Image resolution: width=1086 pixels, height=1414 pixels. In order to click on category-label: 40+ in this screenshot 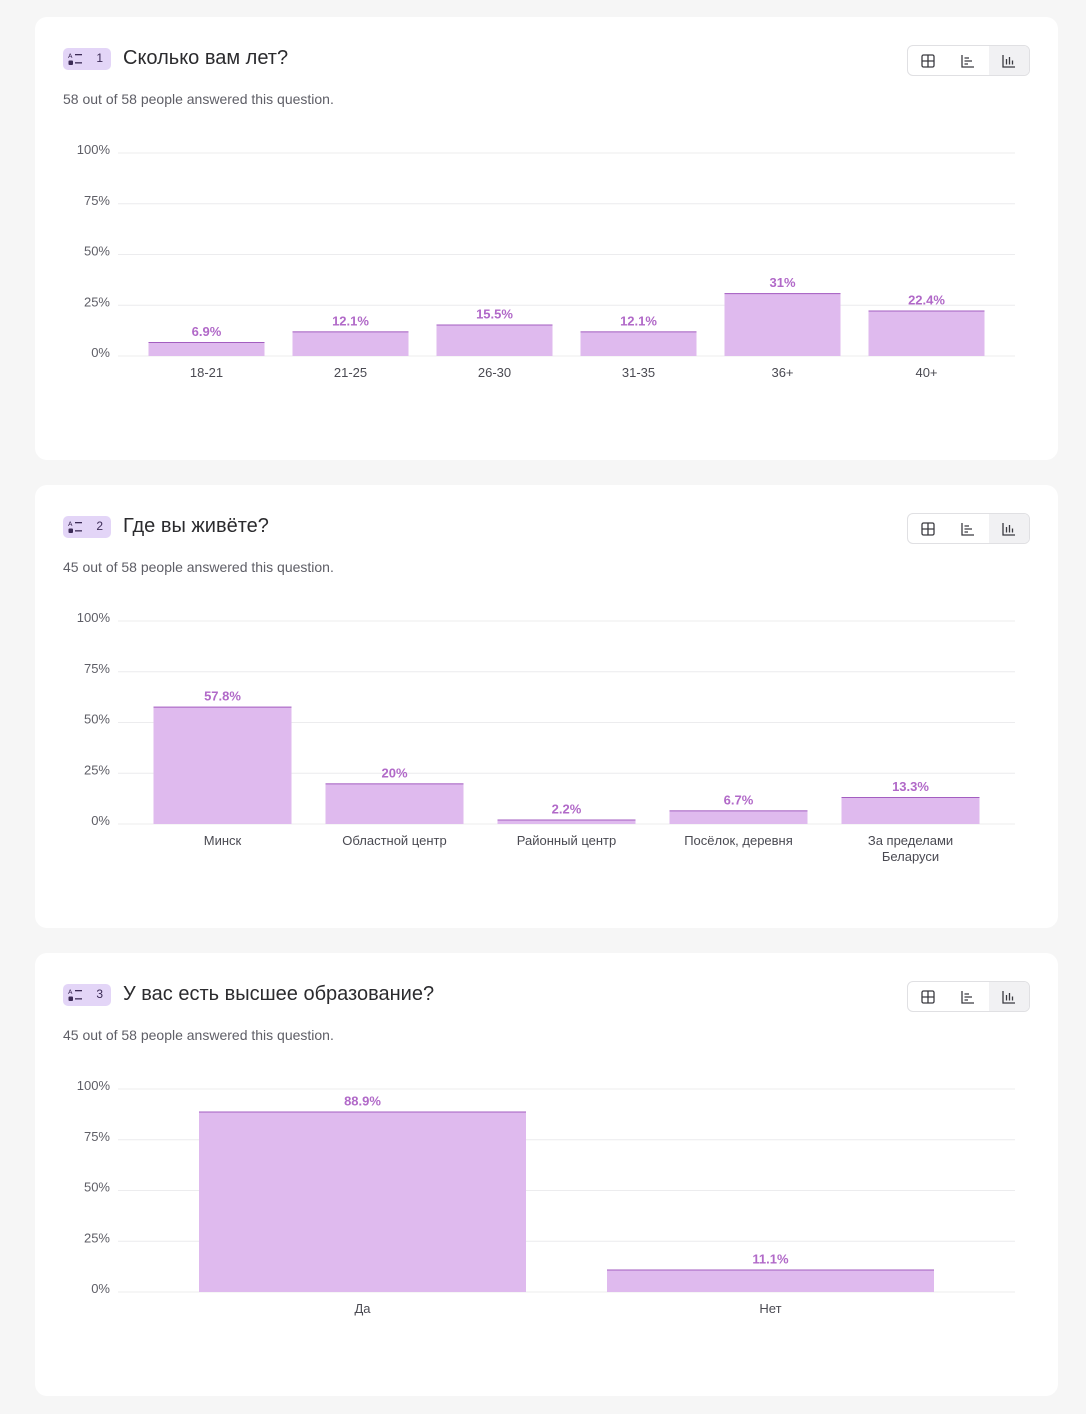, I will do `click(926, 372)`.